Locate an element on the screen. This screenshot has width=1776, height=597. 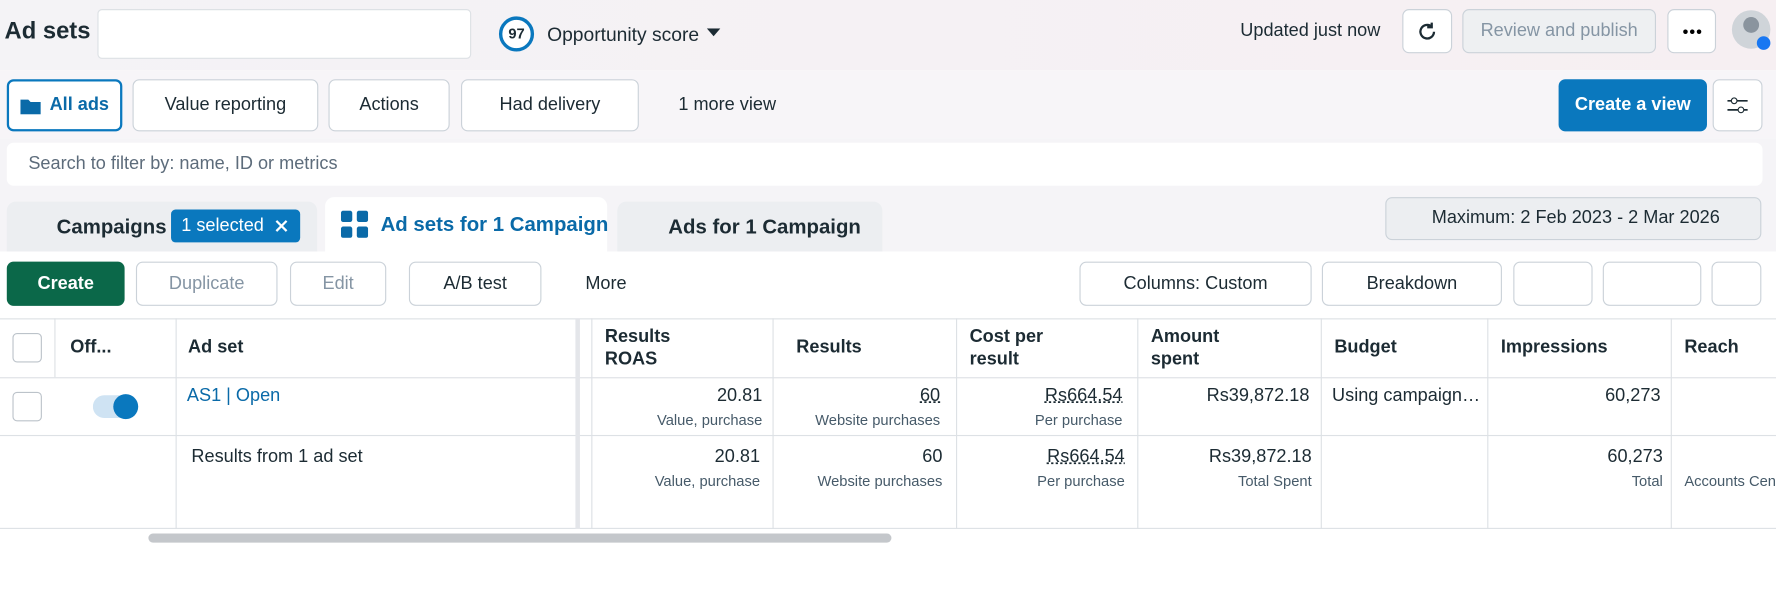
column-header: Cost per result is located at coordinates (1006, 348).